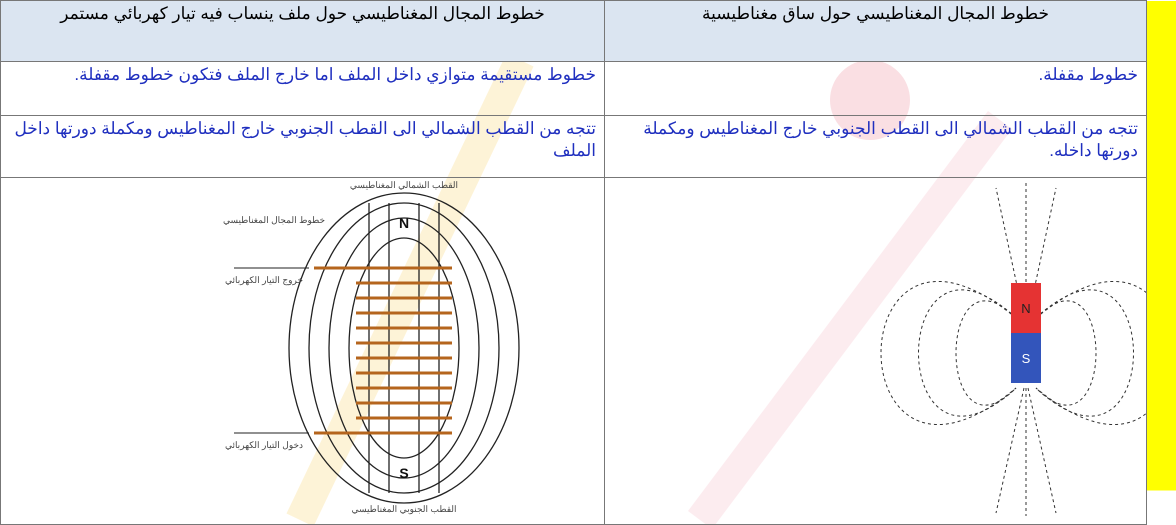 The height and width of the screenshot is (525, 1176). Describe the element at coordinates (875, 31) in the screenshot. I see `header-cell: خطوط المجال المغناطيسي حول ساق مغناطيسية` at that location.